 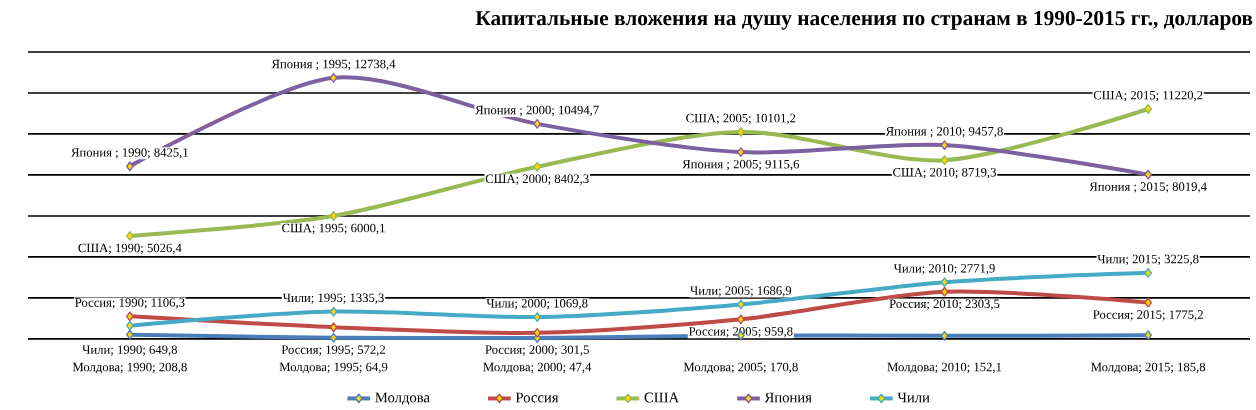 I want to click on data-label: Россия; 2015; 1775,2, so click(x=1148, y=315).